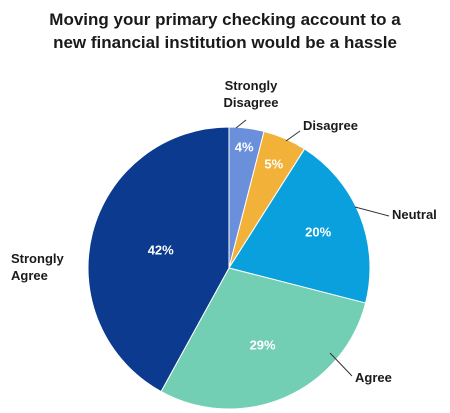 This screenshot has width=450, height=413. What do you see at coordinates (414, 214) in the screenshot?
I see `category-label-neutral: Neutral` at bounding box center [414, 214].